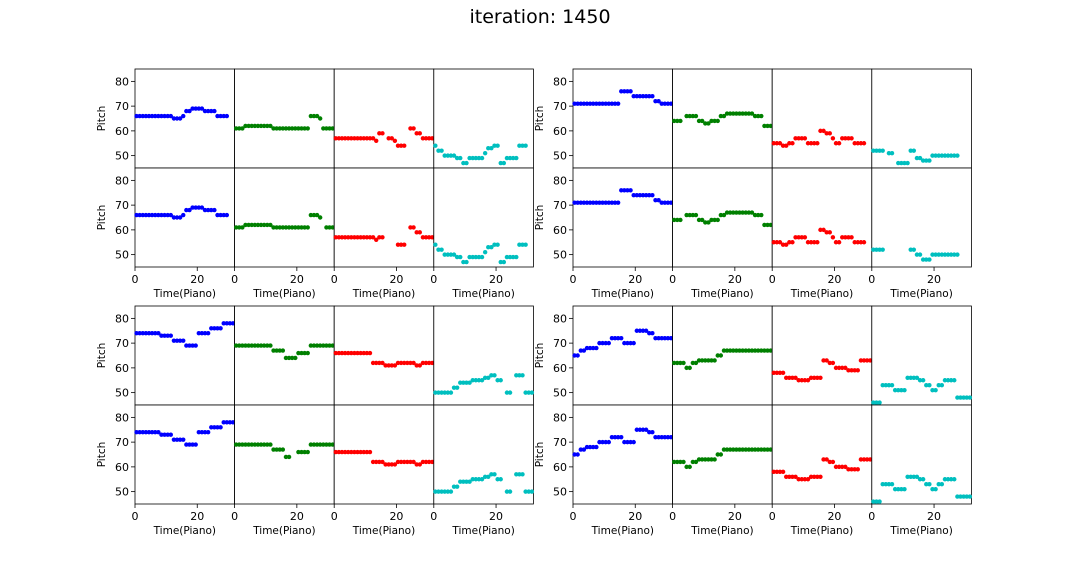 This screenshot has width=1080, height=576. What do you see at coordinates (560, 343) in the screenshot?
I see `y-tick-label: 70` at bounding box center [560, 343].